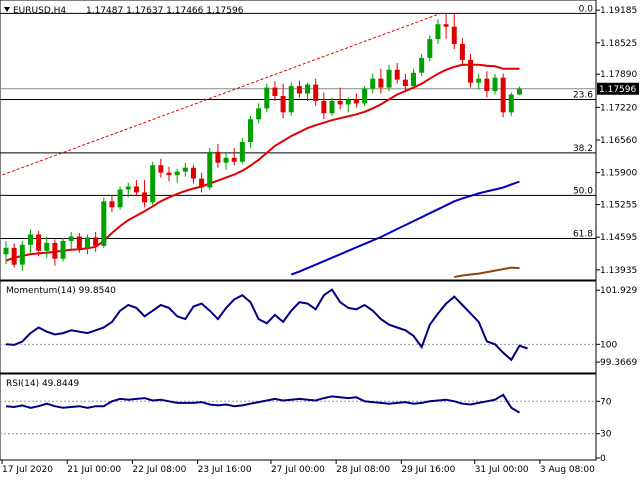  I want to click on time-tick-label: 22 Jul 08:00, so click(159, 470).